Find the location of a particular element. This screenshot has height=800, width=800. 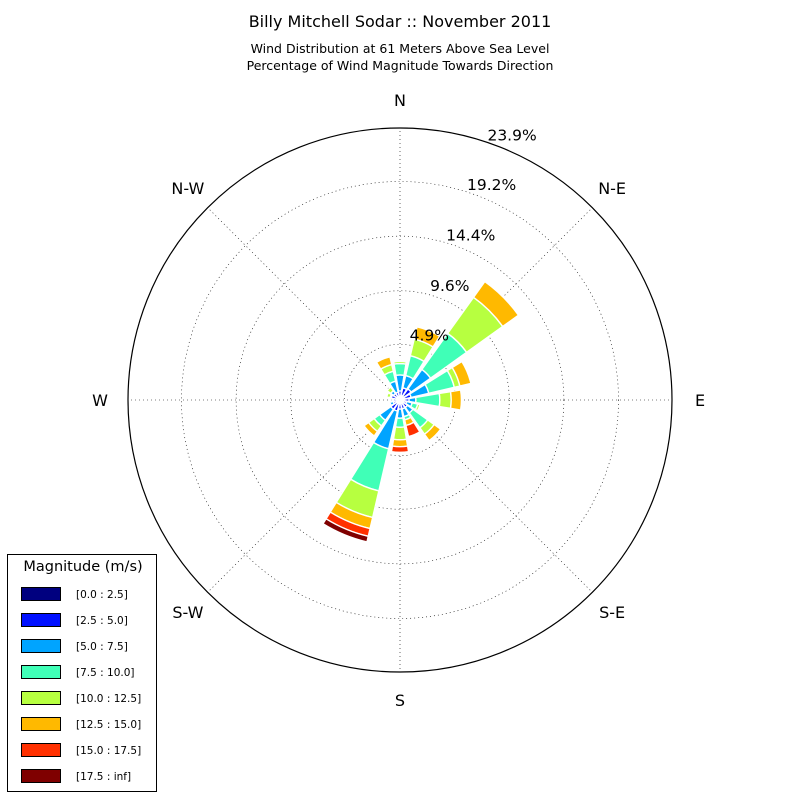

legend-item: [17.5 : inf] is located at coordinates (86, 777).